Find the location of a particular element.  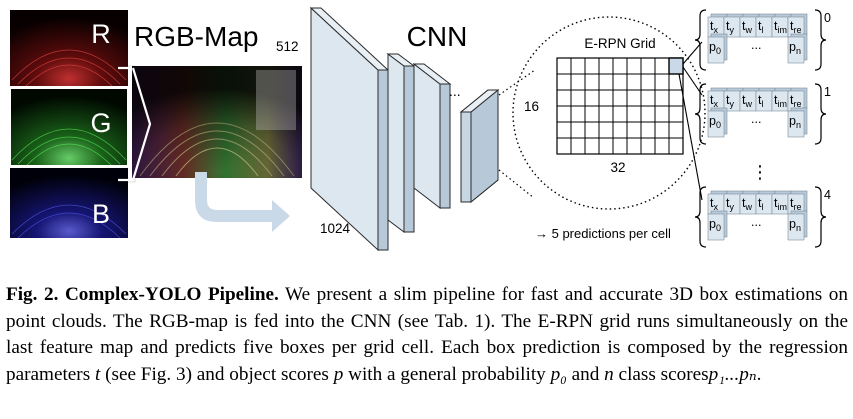

caption-var-p: p is located at coordinates (338, 374).